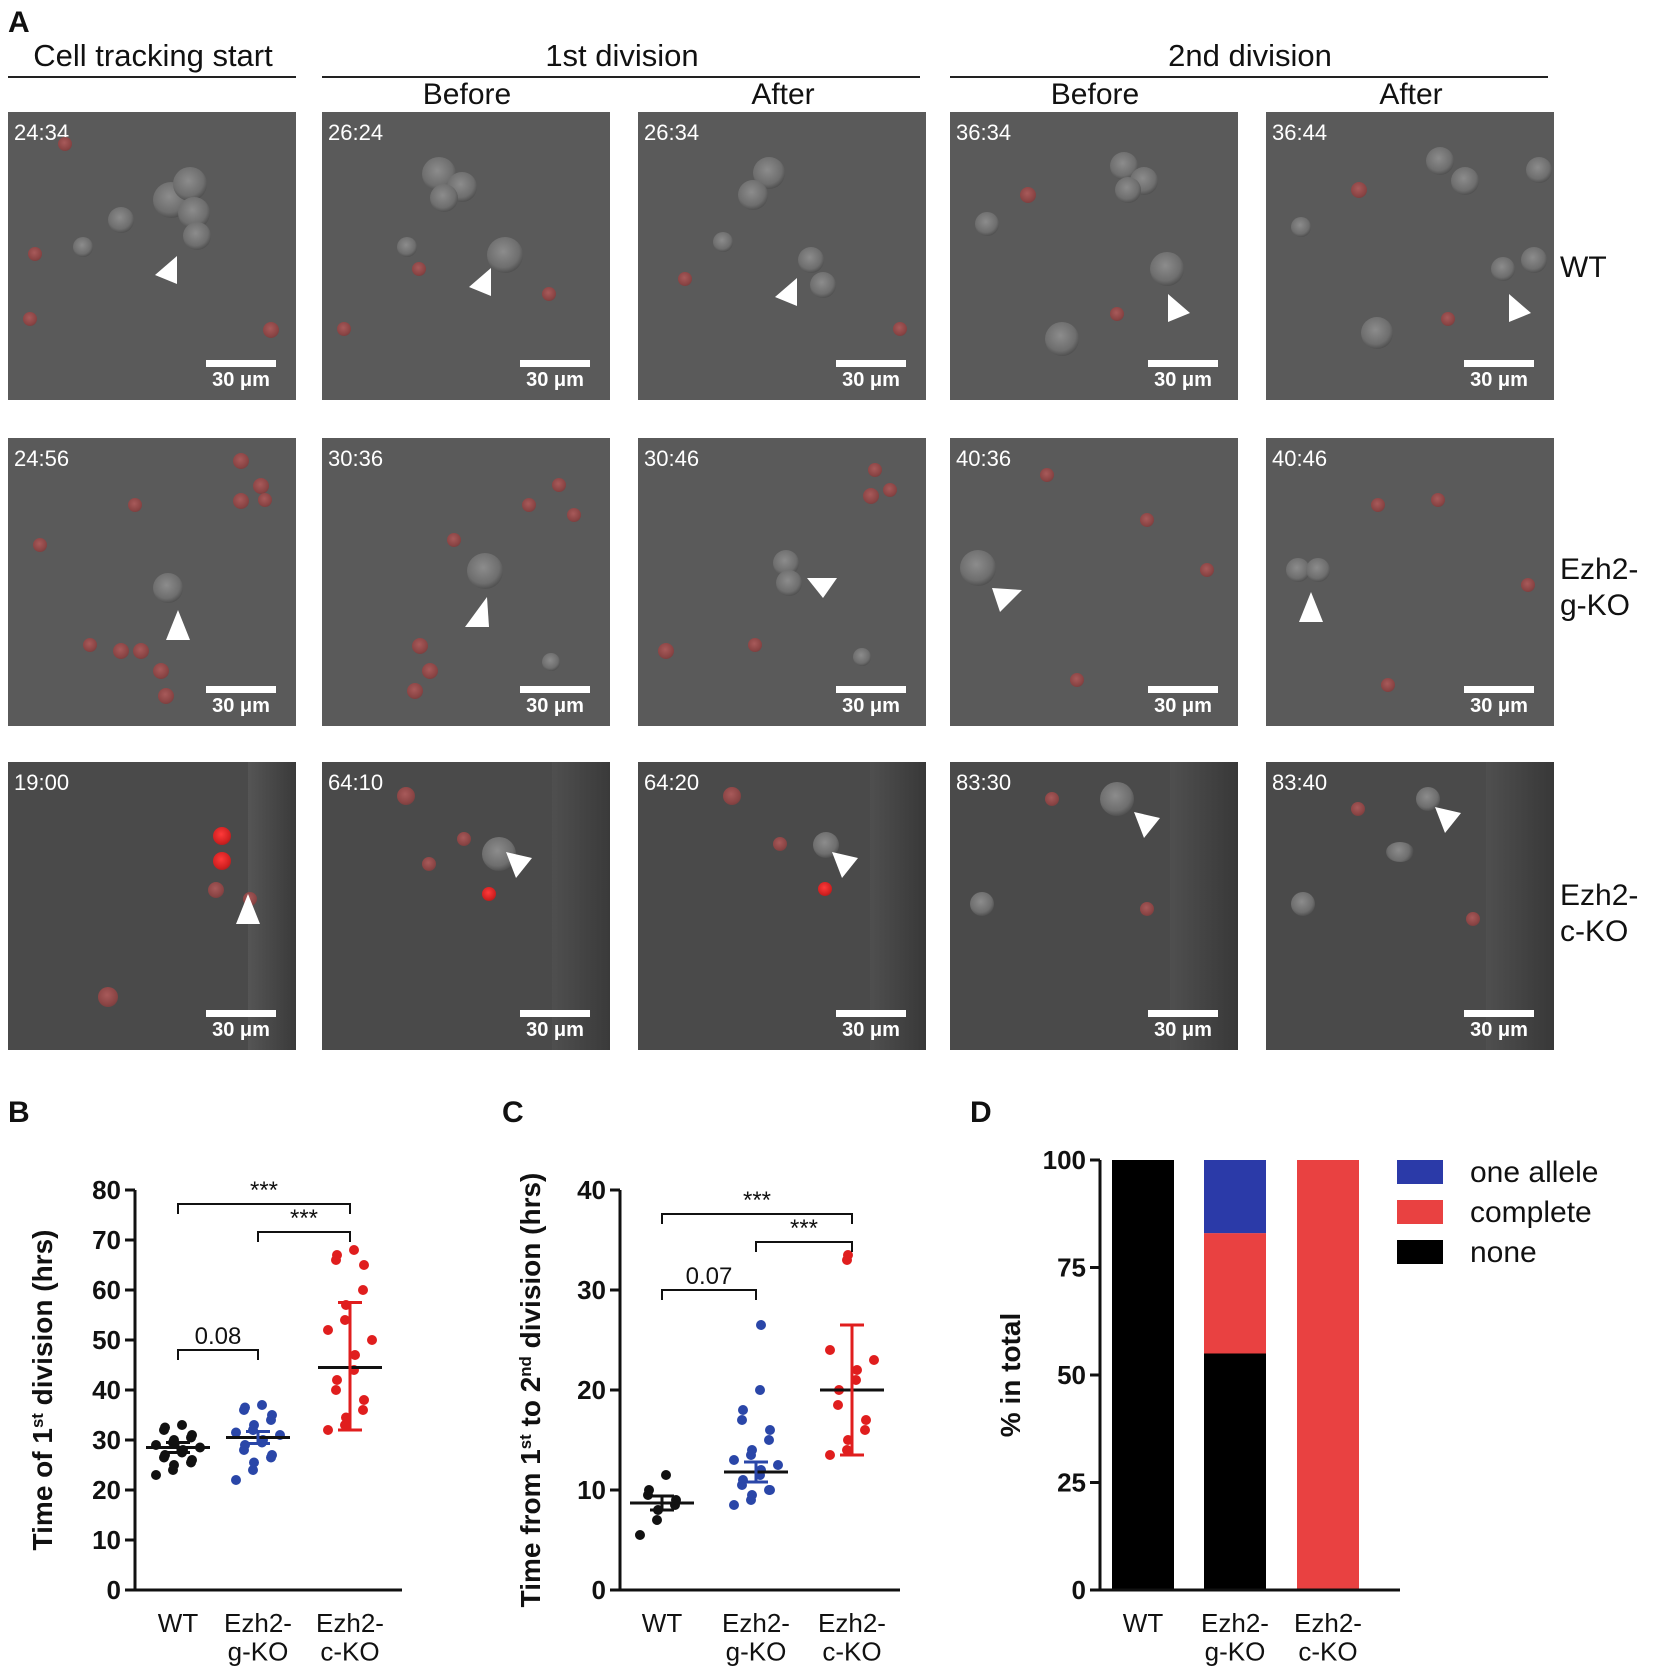 This screenshot has width=1654, height=1670. Describe the element at coordinates (672, 782) in the screenshot. I see `timestamp: 64:20` at that location.